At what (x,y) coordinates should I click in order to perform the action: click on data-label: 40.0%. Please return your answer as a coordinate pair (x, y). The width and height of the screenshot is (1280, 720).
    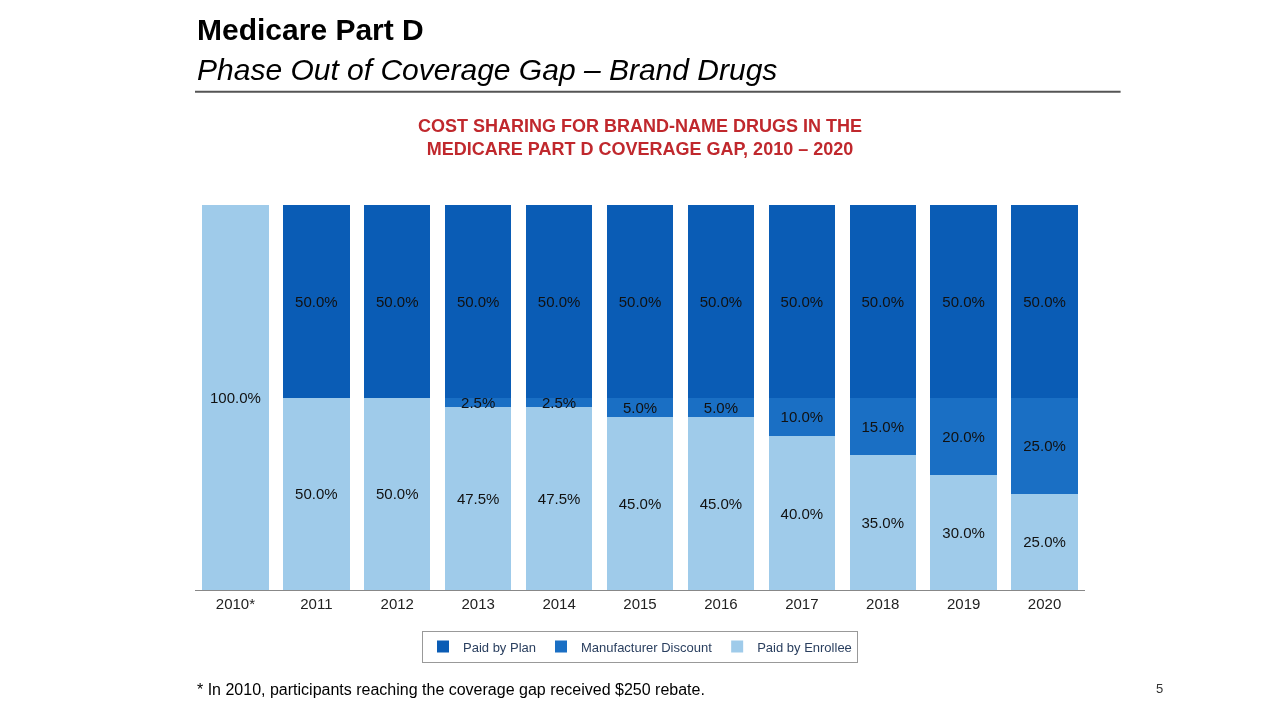
    Looking at the image, I should click on (802, 513).